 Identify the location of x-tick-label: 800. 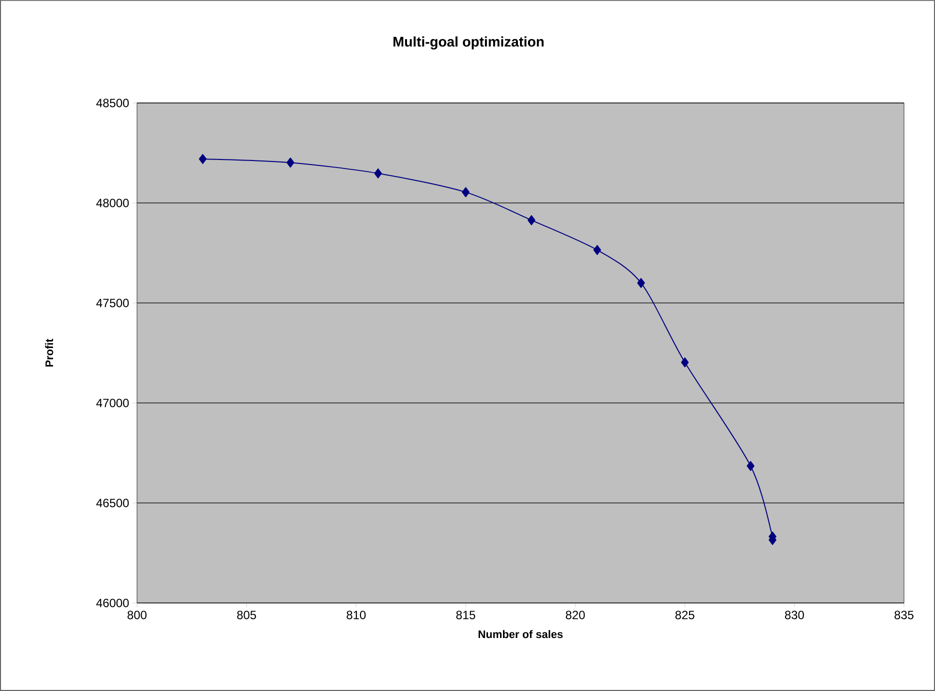
(137, 615).